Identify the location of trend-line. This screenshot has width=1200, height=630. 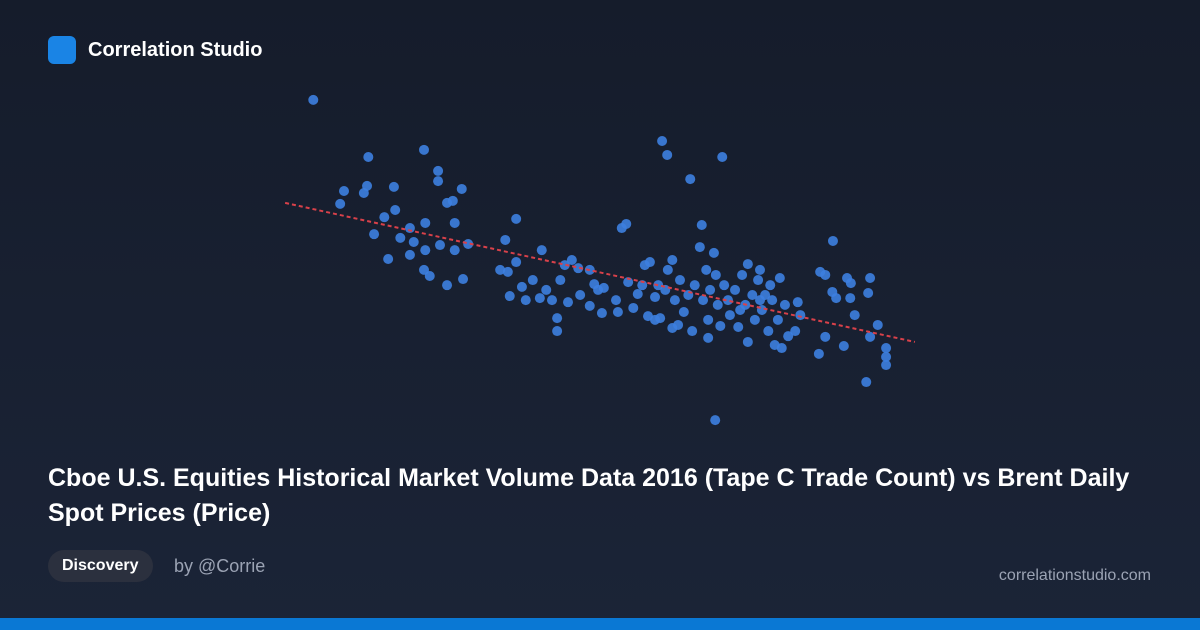
(600, 272).